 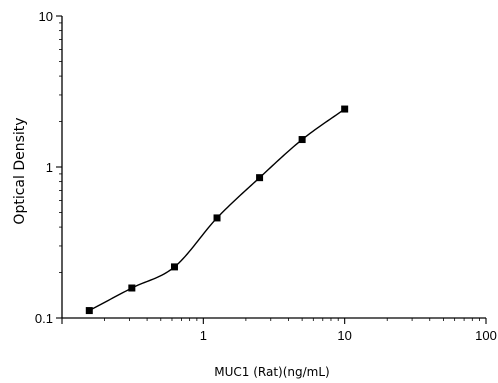 What do you see at coordinates (46, 16) in the screenshot?
I see `y-tick-label: 10` at bounding box center [46, 16].